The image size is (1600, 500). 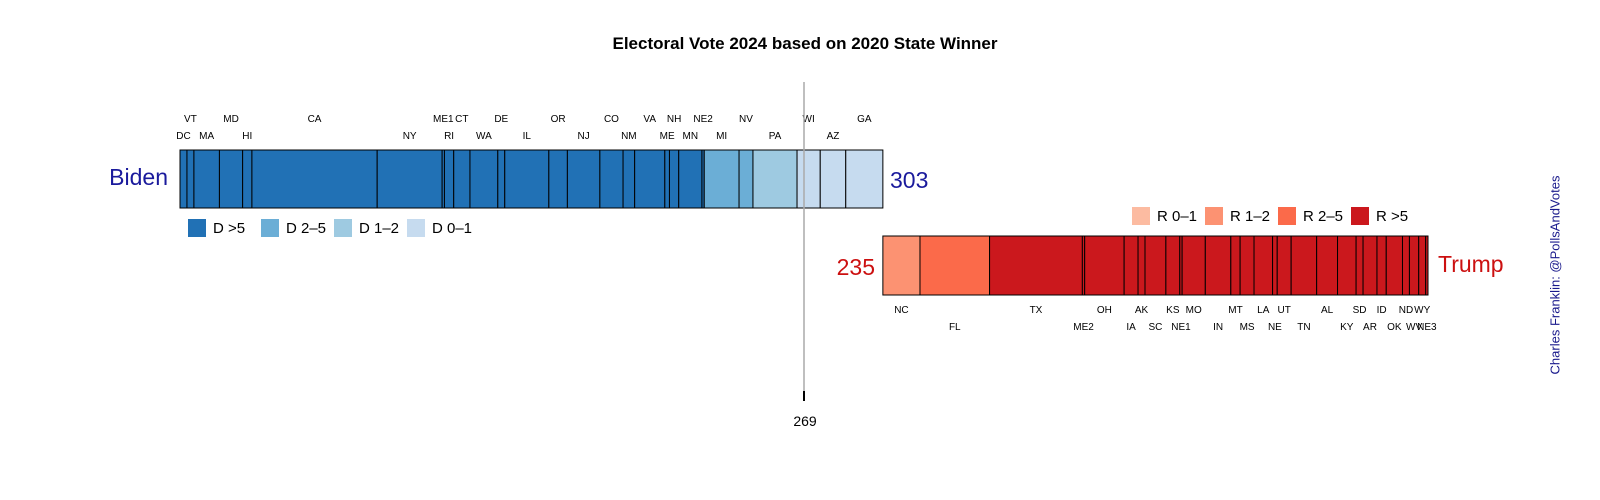 I want to click on biden-label-mi: MI, so click(x=721, y=136).